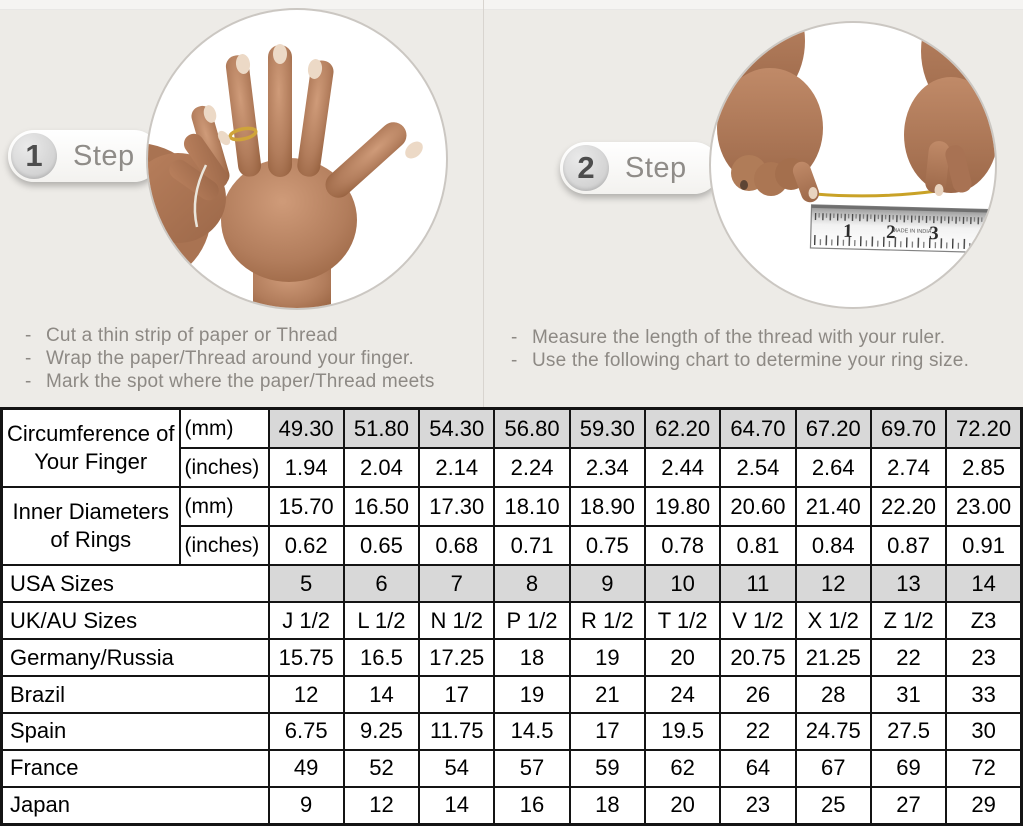 The width and height of the screenshot is (1023, 826). What do you see at coordinates (532, 468) in the screenshot?
I see `value-cell: 2.24` at bounding box center [532, 468].